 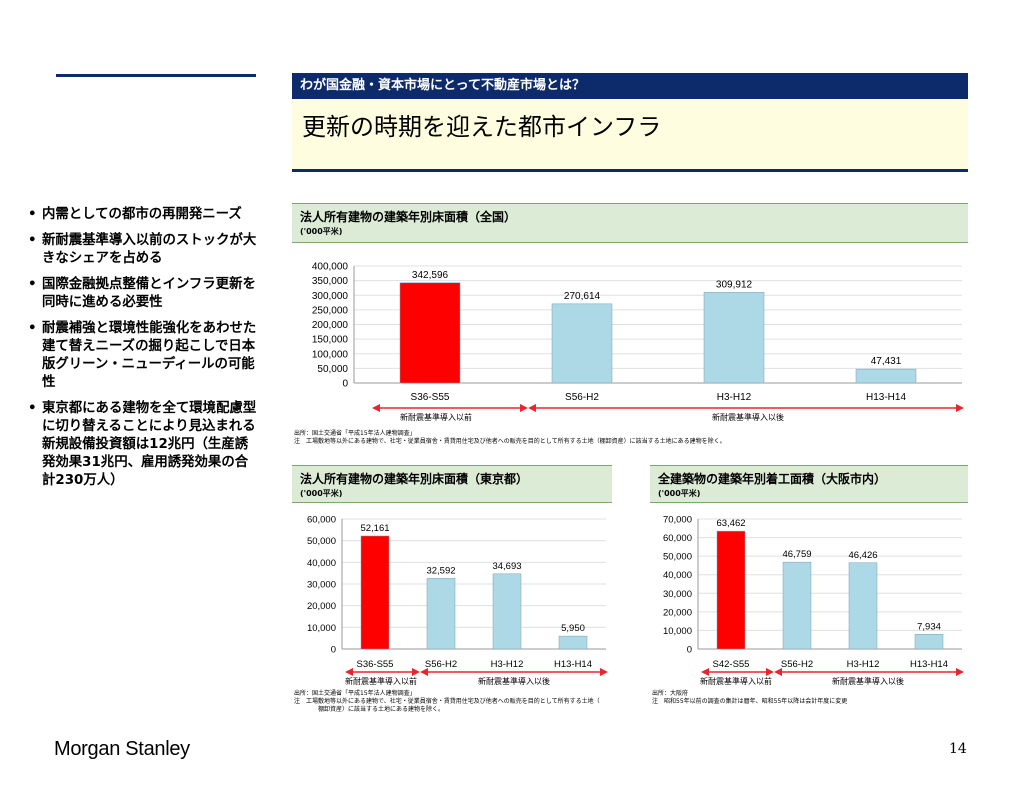 What do you see at coordinates (630, 86) in the screenshot?
I see `header-subtitle: わが国金融・資本市場にとって不動産市場とは？` at bounding box center [630, 86].